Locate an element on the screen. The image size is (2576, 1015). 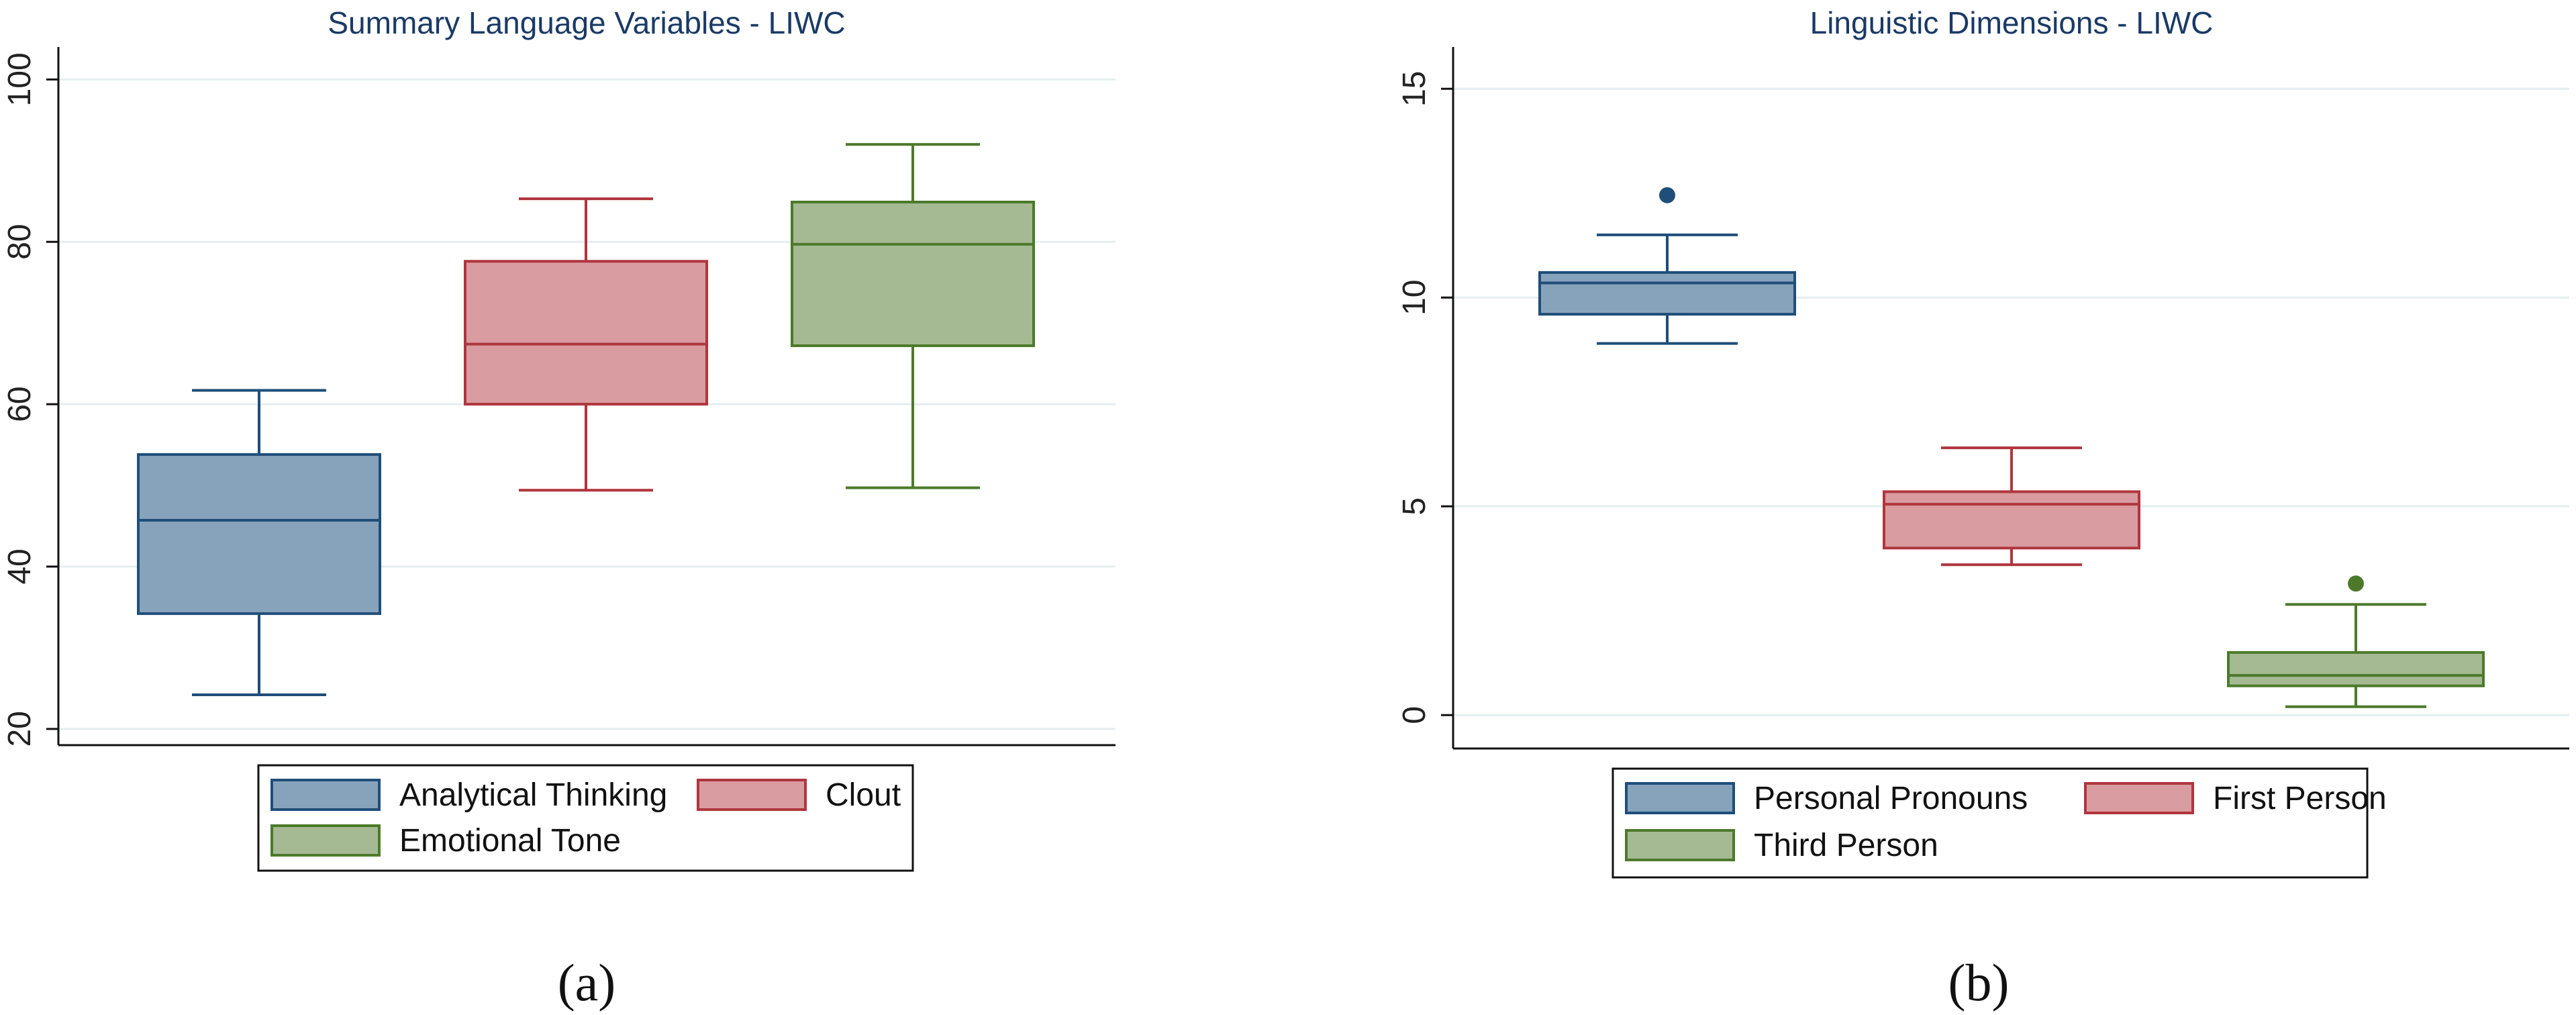
caption-a: (a) is located at coordinates (587, 983).